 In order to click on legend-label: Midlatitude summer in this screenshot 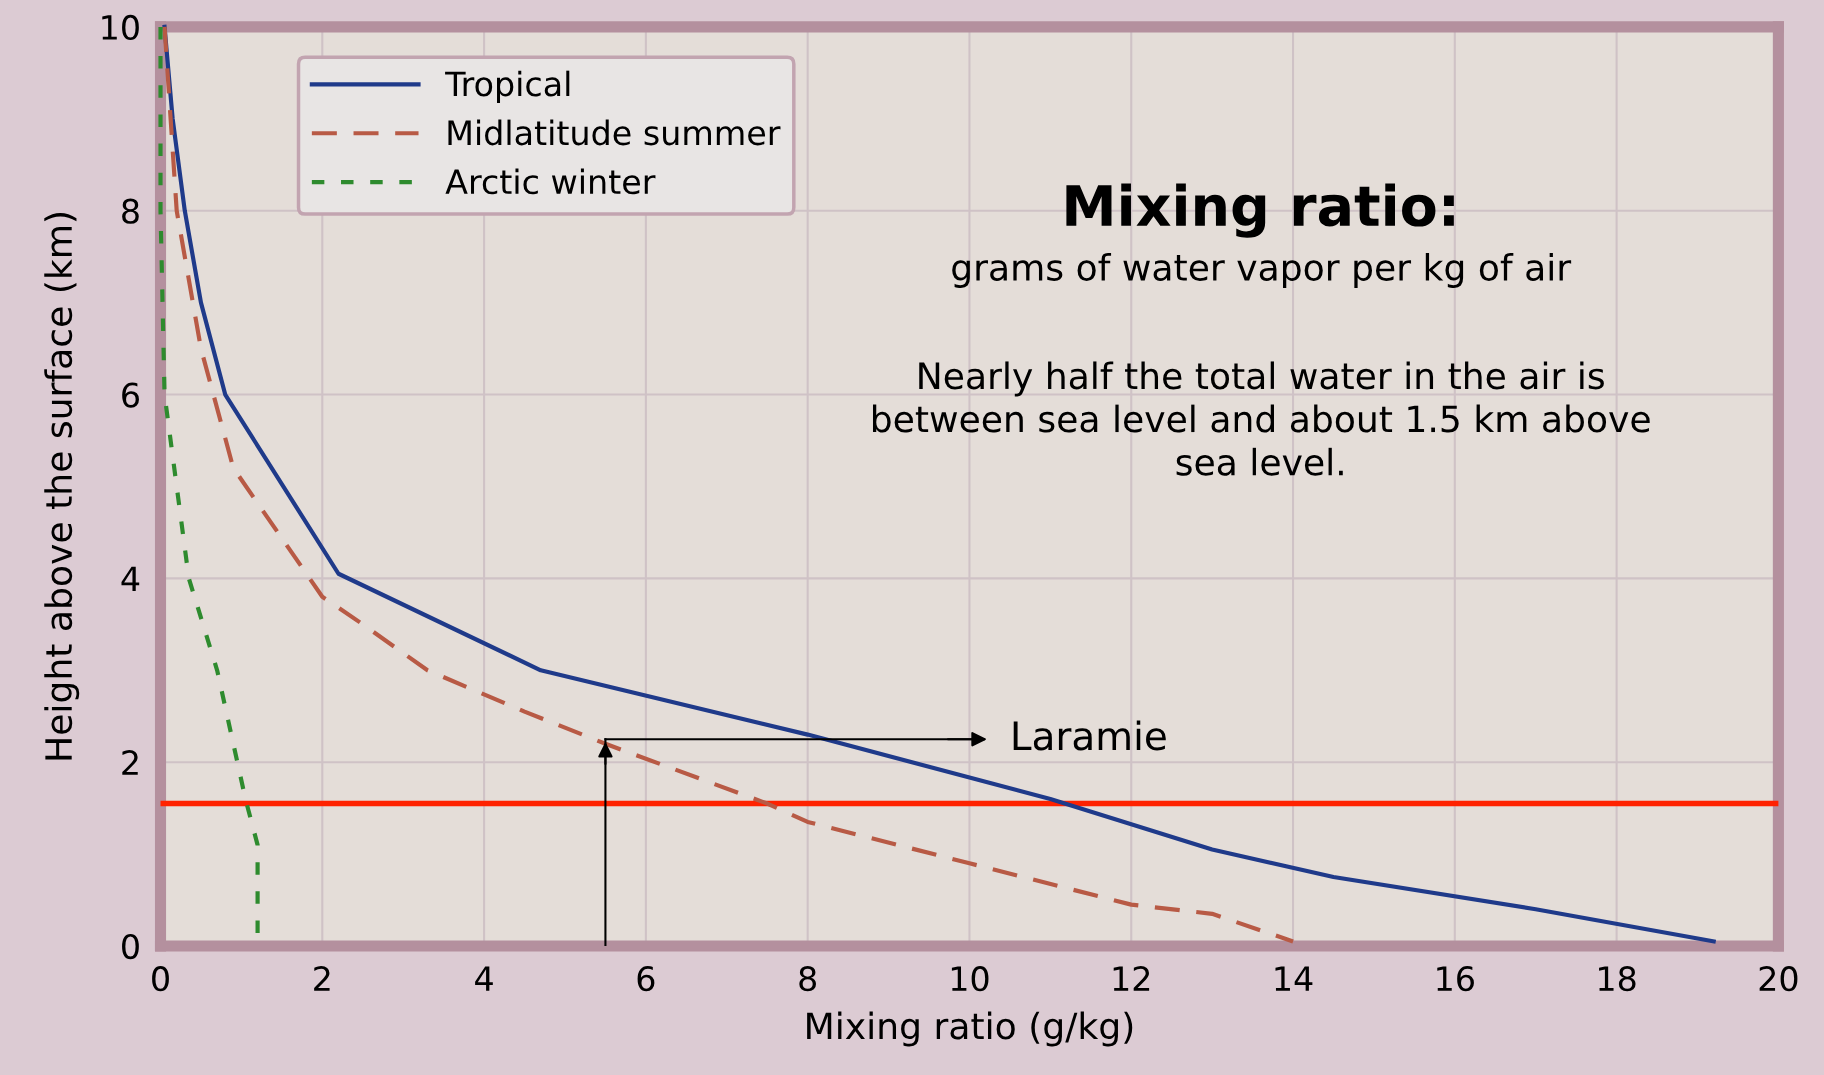, I will do `click(614, 132)`.